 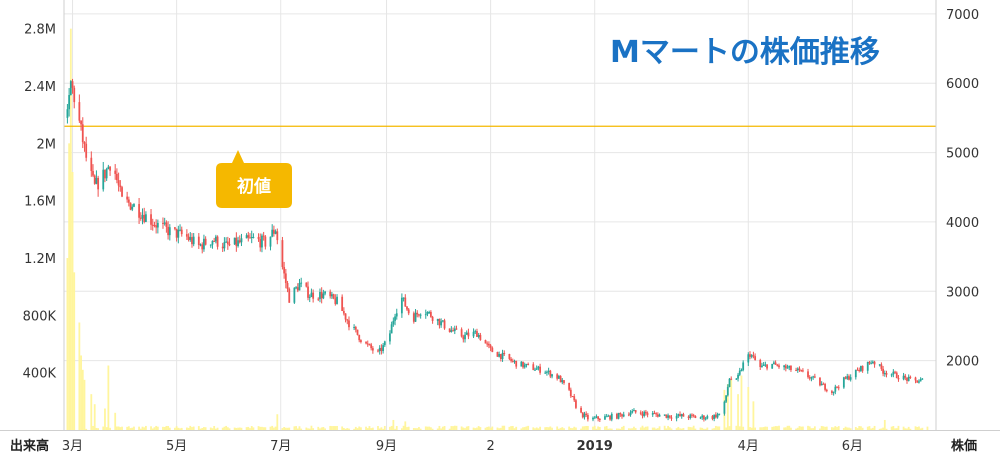 What do you see at coordinates (962, 223) in the screenshot?
I see `y-right-tick-label: 4000` at bounding box center [962, 223].